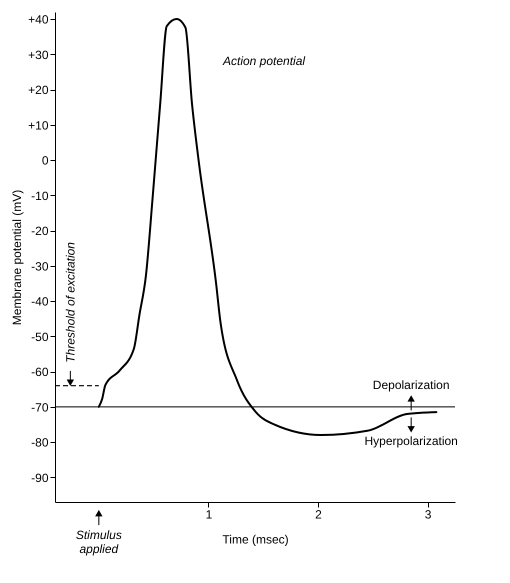  I want to click on y-tick-label: +20, so click(38, 90).